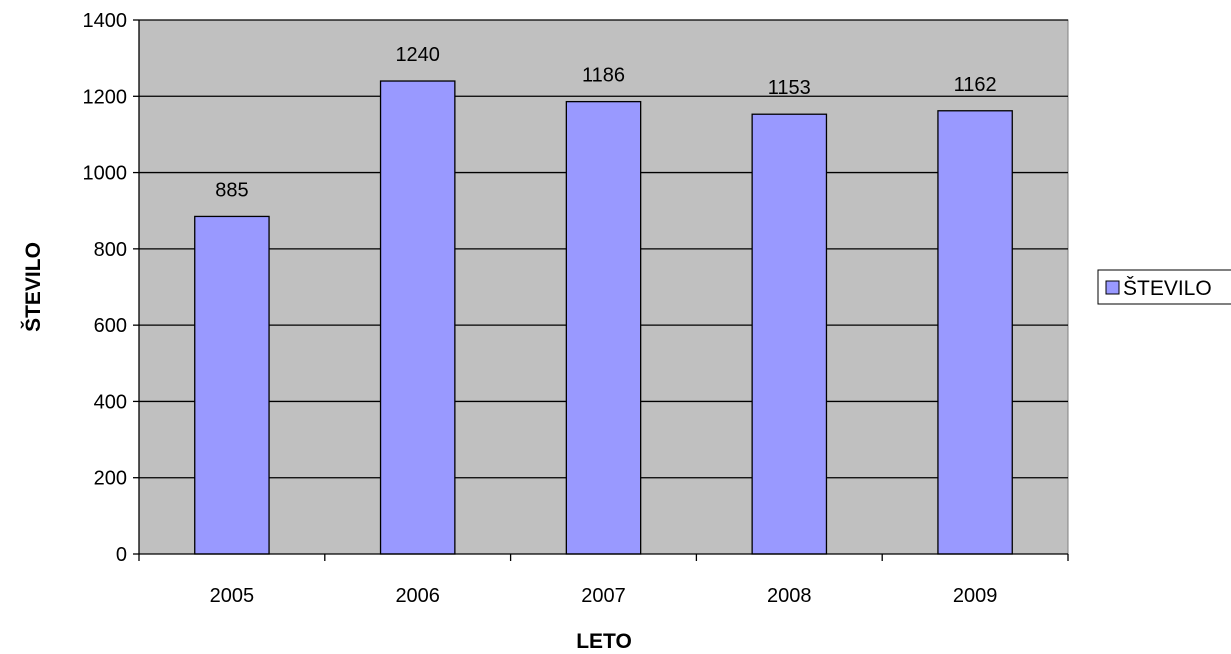  Describe the element at coordinates (110, 250) in the screenshot. I see `y-tick-label: 800` at that location.